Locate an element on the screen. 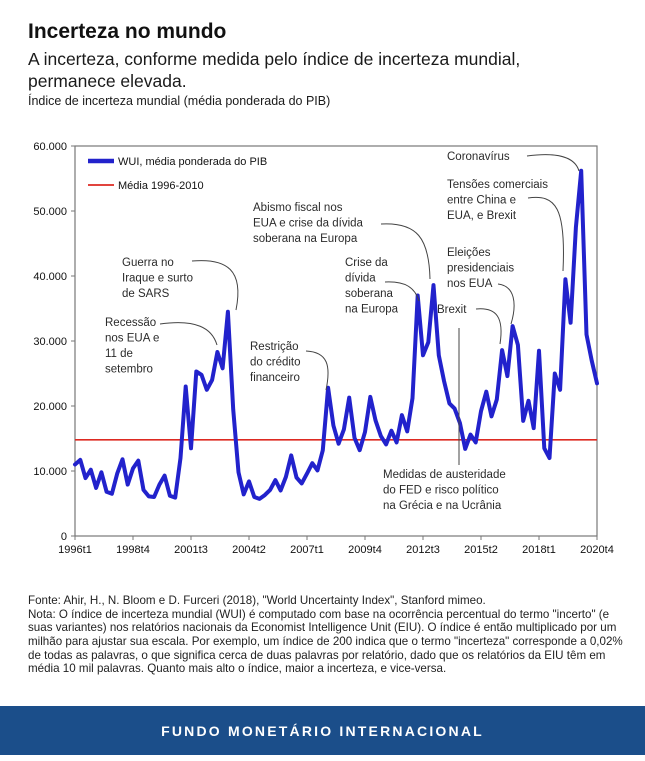  x-tick-label: 2009t4 is located at coordinates (365, 550).